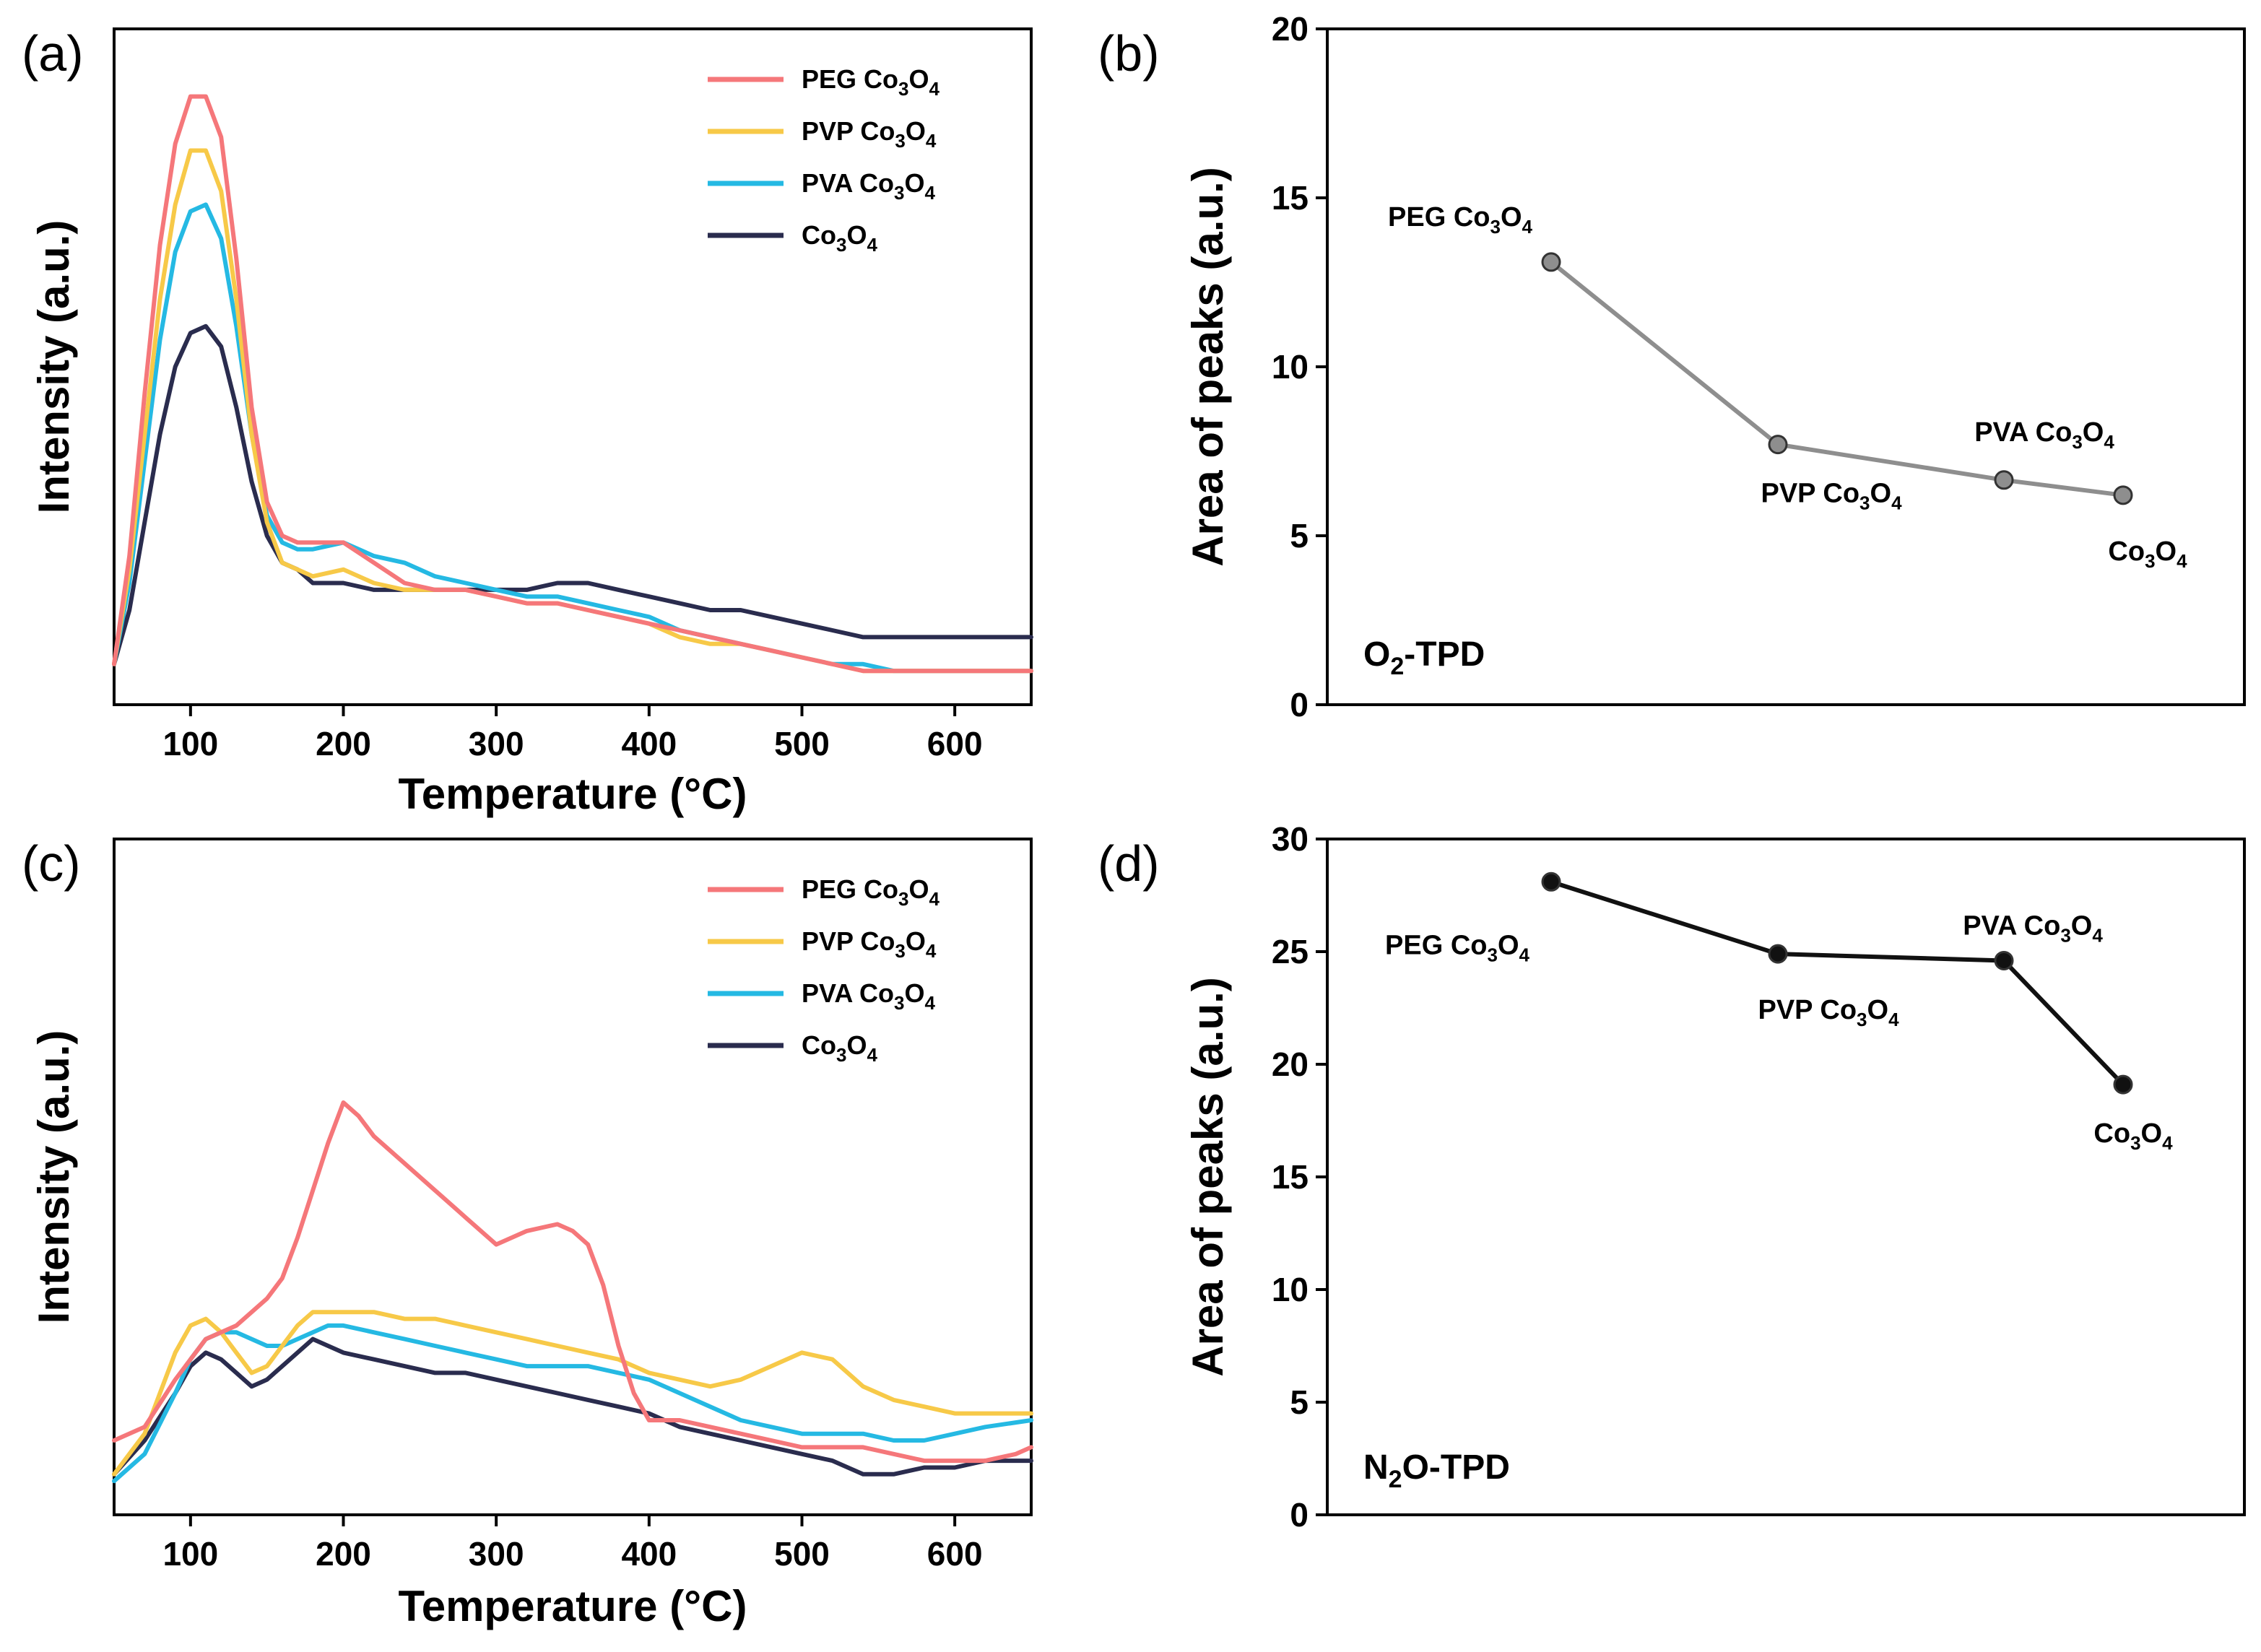 Image resolution: width=2261 pixels, height=1652 pixels. What do you see at coordinates (572, 1544) in the screenshot?
I see `panel-c-x-ticks: 100 200 300 400 500 600` at bounding box center [572, 1544].